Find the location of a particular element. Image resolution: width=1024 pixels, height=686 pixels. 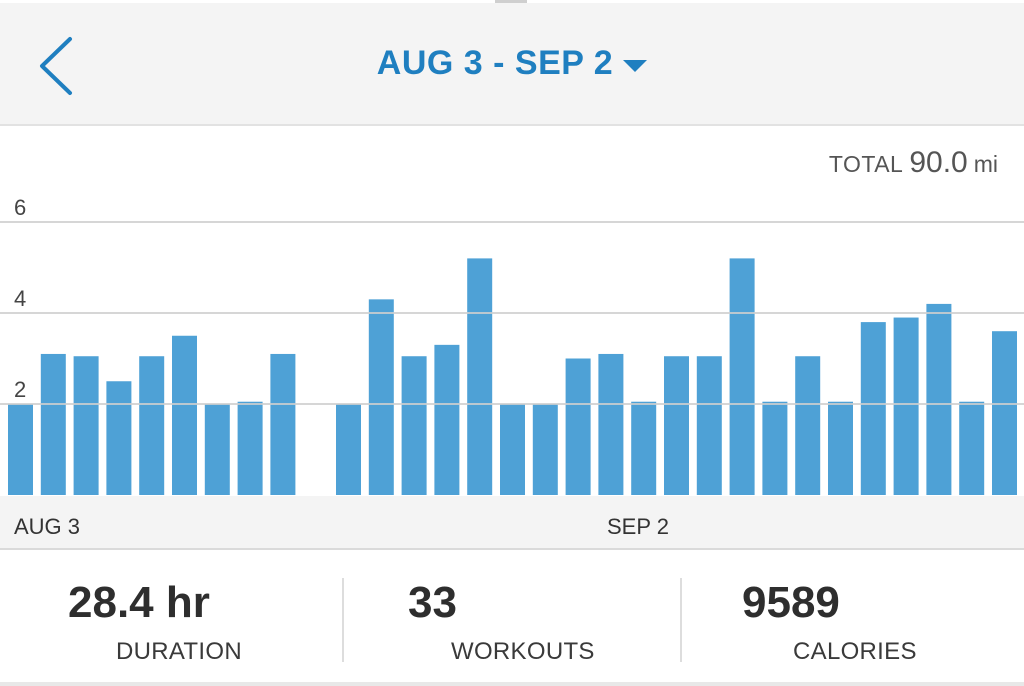

stat-calories-value: 9589 is located at coordinates (791, 602).